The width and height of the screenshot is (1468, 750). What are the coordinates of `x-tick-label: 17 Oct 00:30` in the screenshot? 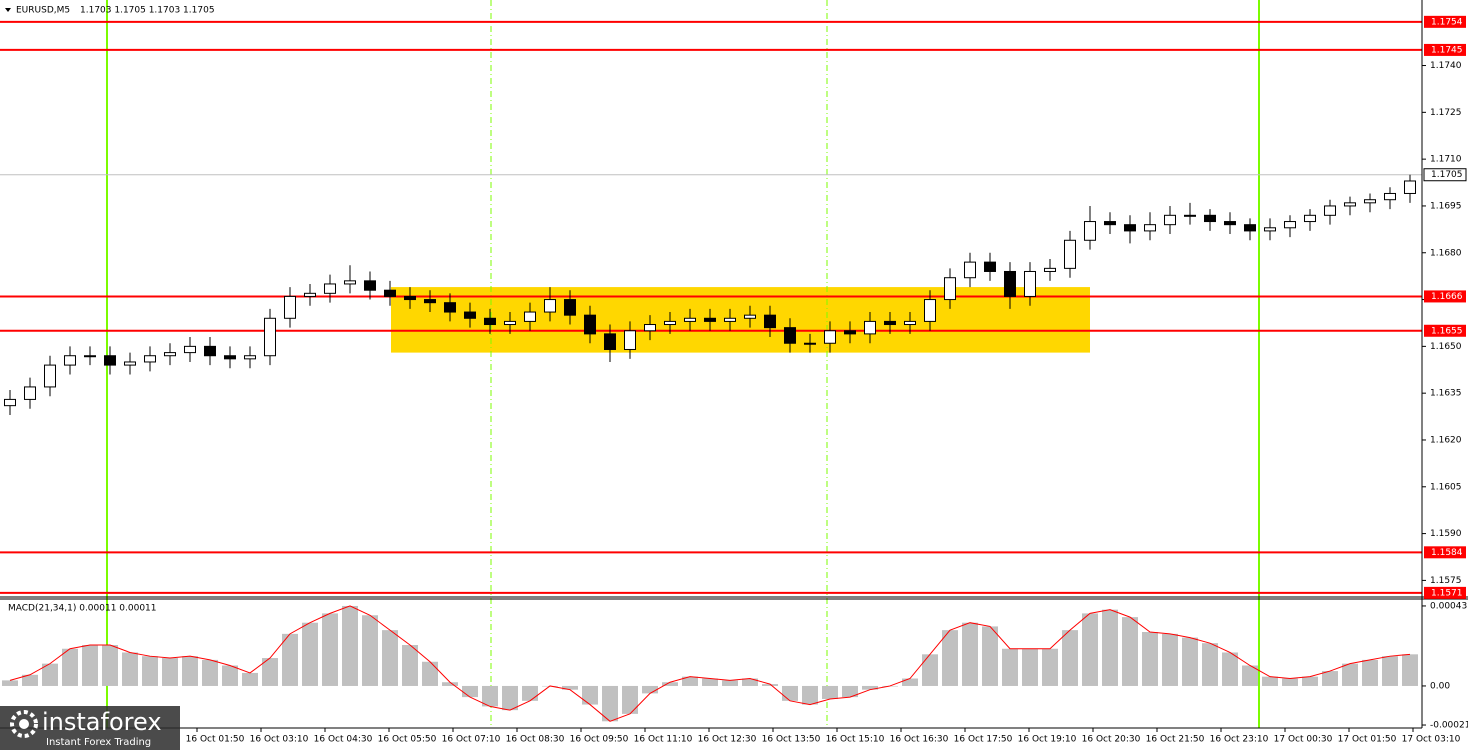 It's located at (1303, 740).